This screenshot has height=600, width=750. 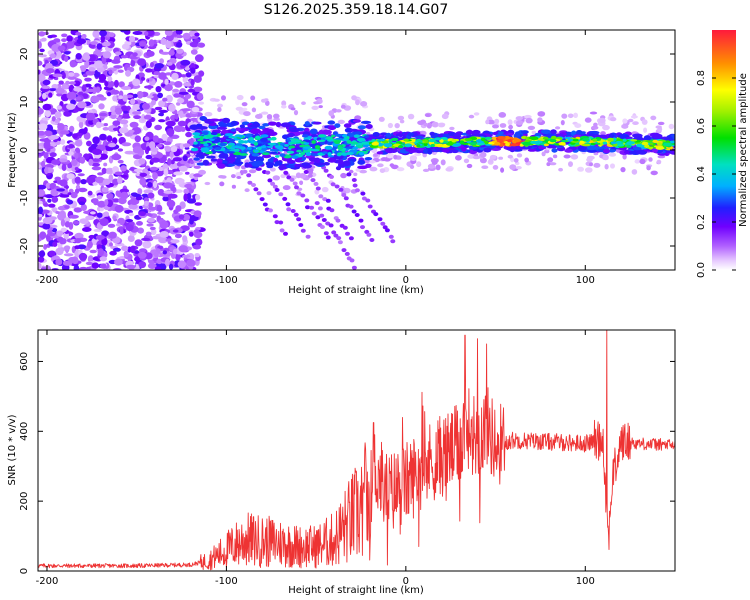 What do you see at coordinates (716, 174) in the screenshot?
I see `colorbar-ticks: 0.0 0.2 0.4 0.6 0.8` at bounding box center [716, 174].